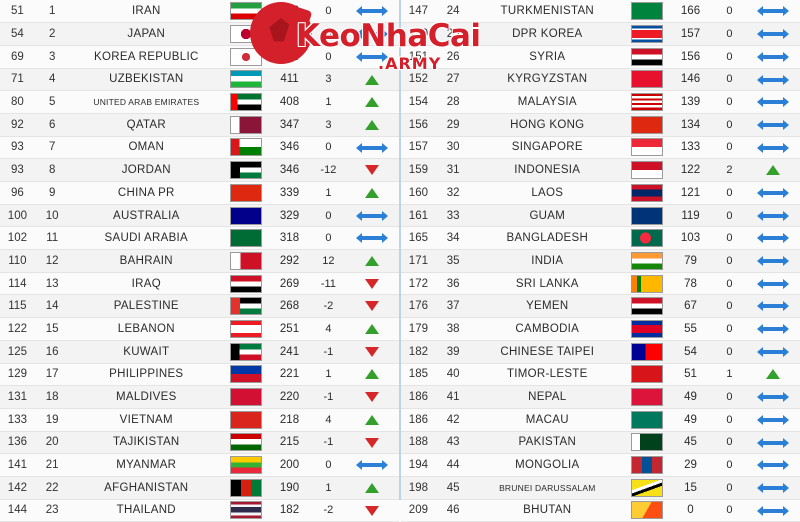  I want to click on table-row: 141 21 MYANMAR 200 0, so click(199, 465).